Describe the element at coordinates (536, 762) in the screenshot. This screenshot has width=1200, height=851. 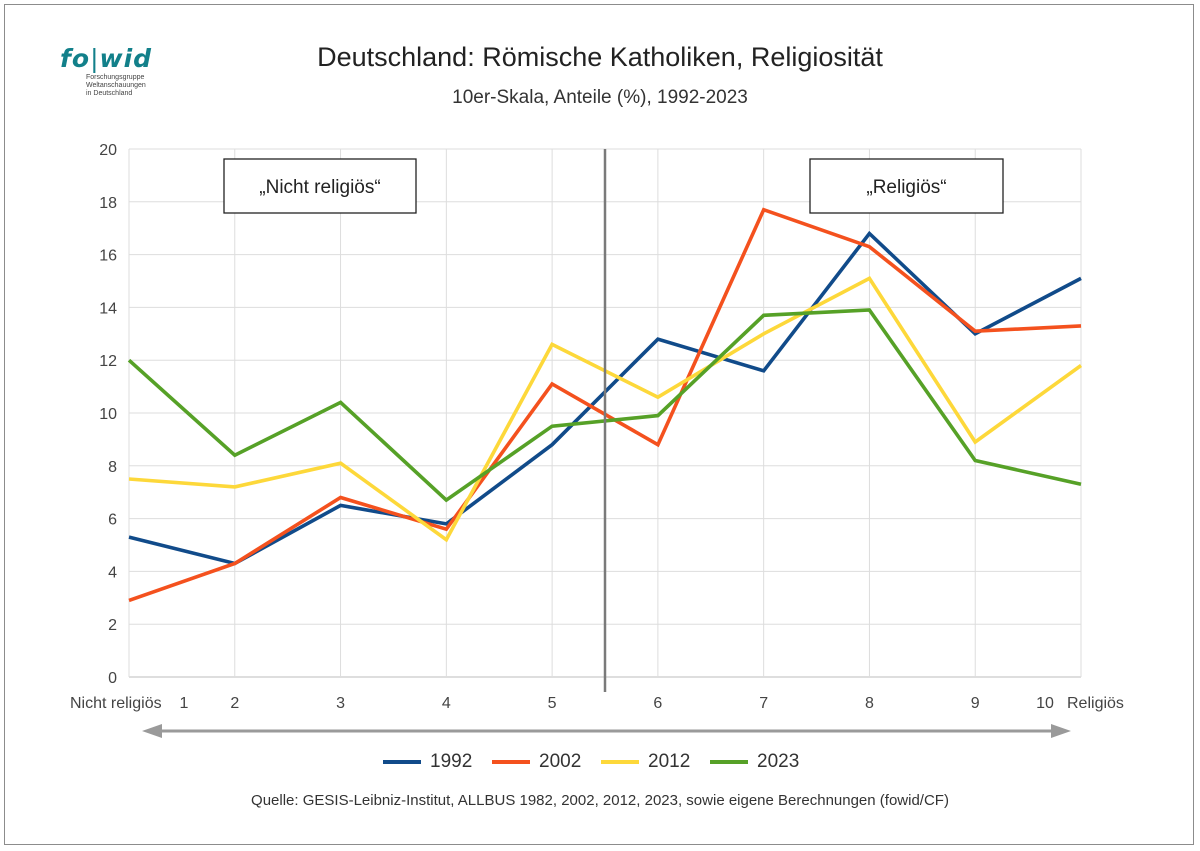
I see `legend-item-2002: 2002` at that location.